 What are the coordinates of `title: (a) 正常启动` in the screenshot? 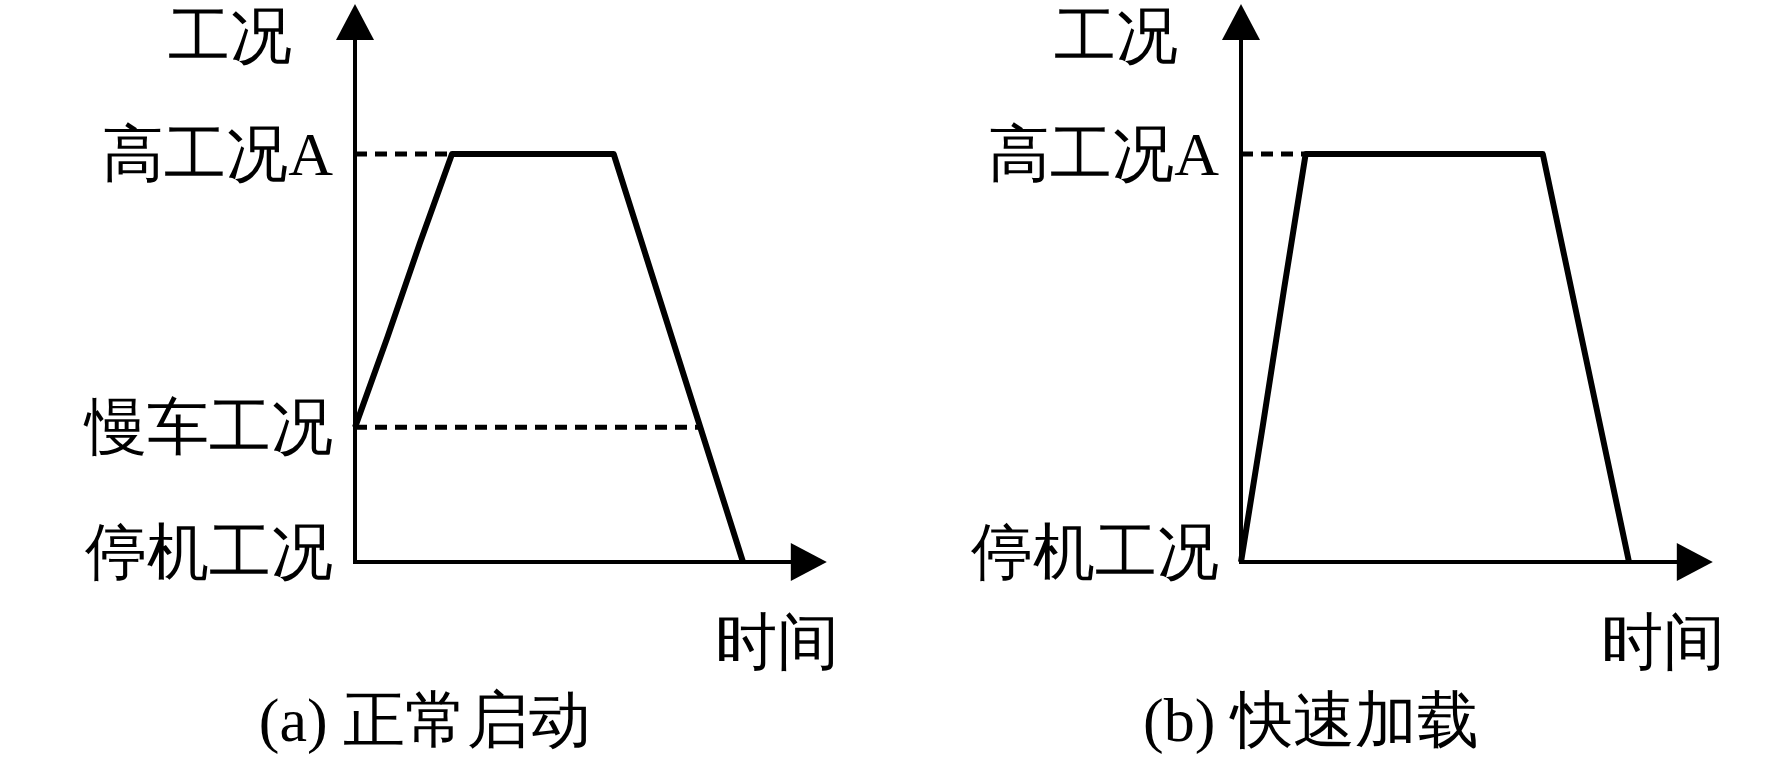 It's located at (425, 720).